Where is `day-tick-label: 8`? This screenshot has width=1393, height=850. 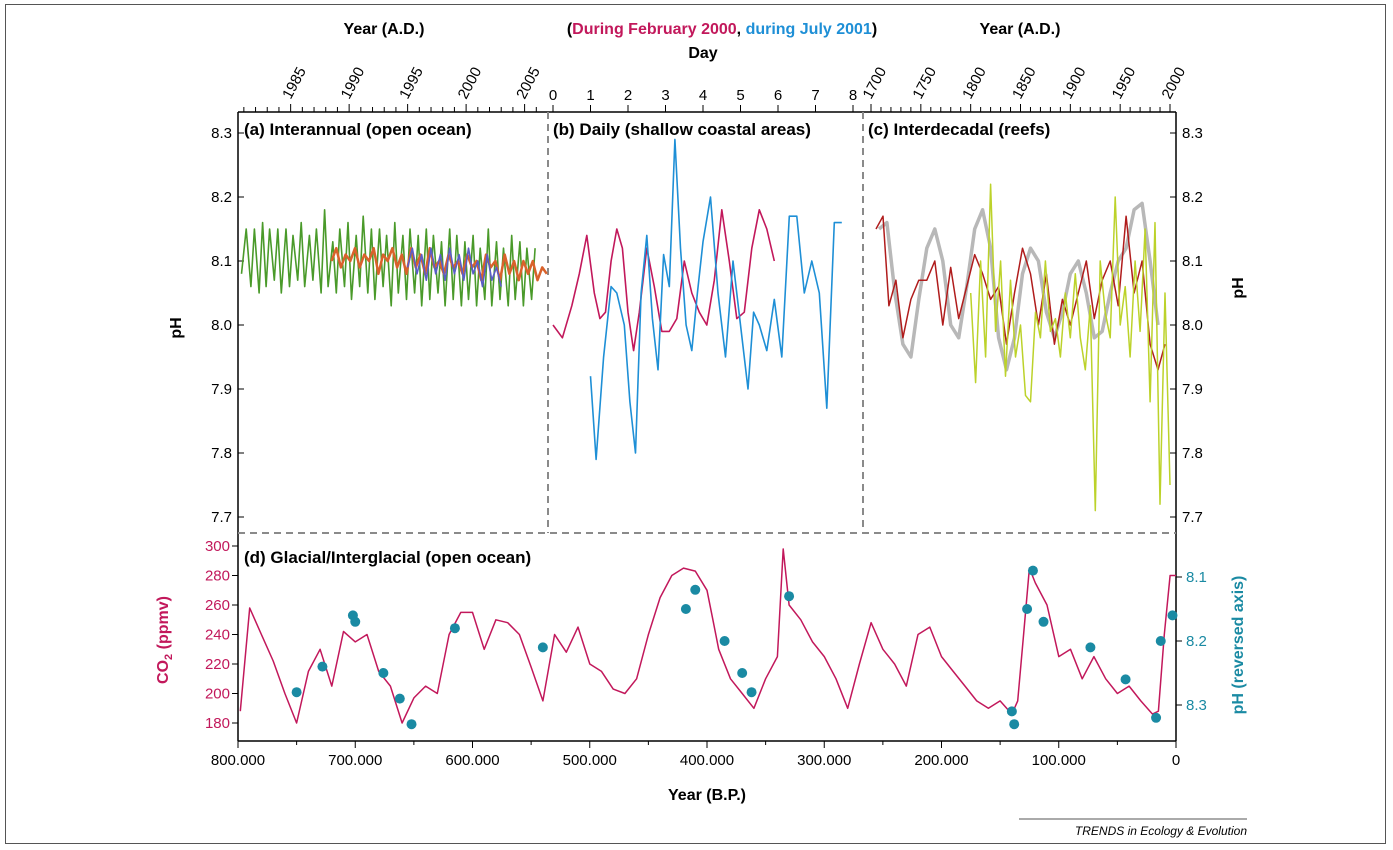
day-tick-label: 8 is located at coordinates (853, 95).